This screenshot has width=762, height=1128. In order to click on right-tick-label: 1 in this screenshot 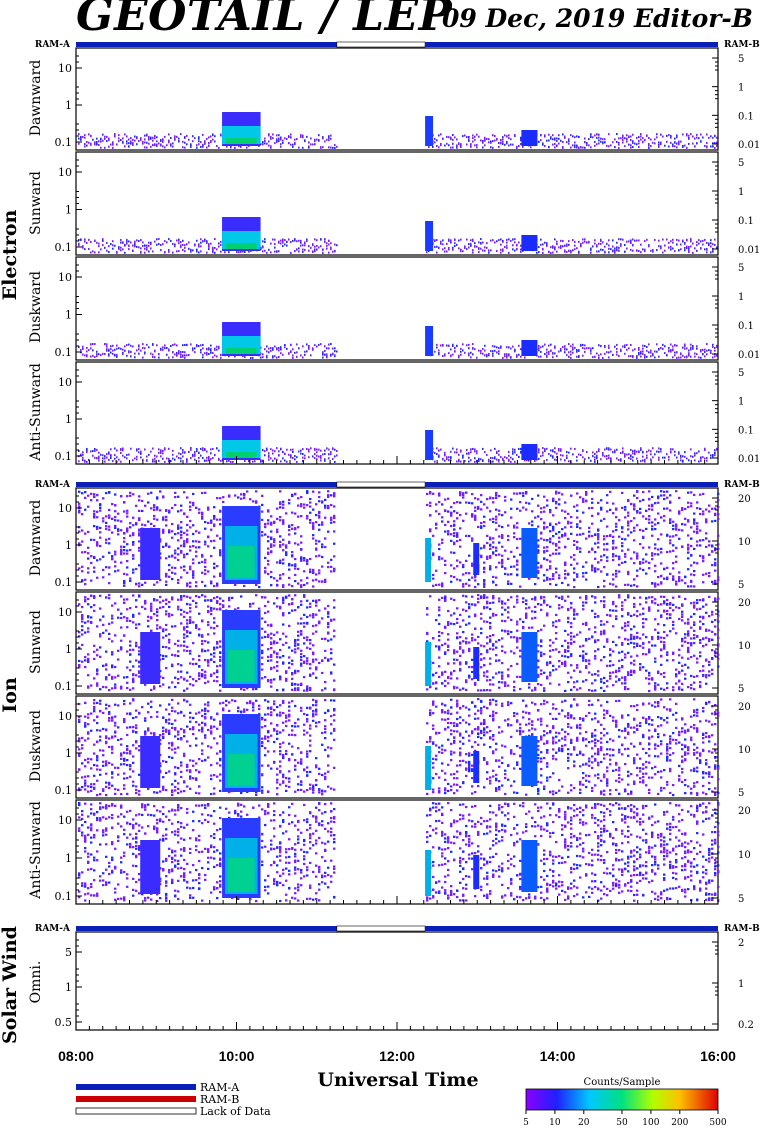, I will do `click(741, 402)`.